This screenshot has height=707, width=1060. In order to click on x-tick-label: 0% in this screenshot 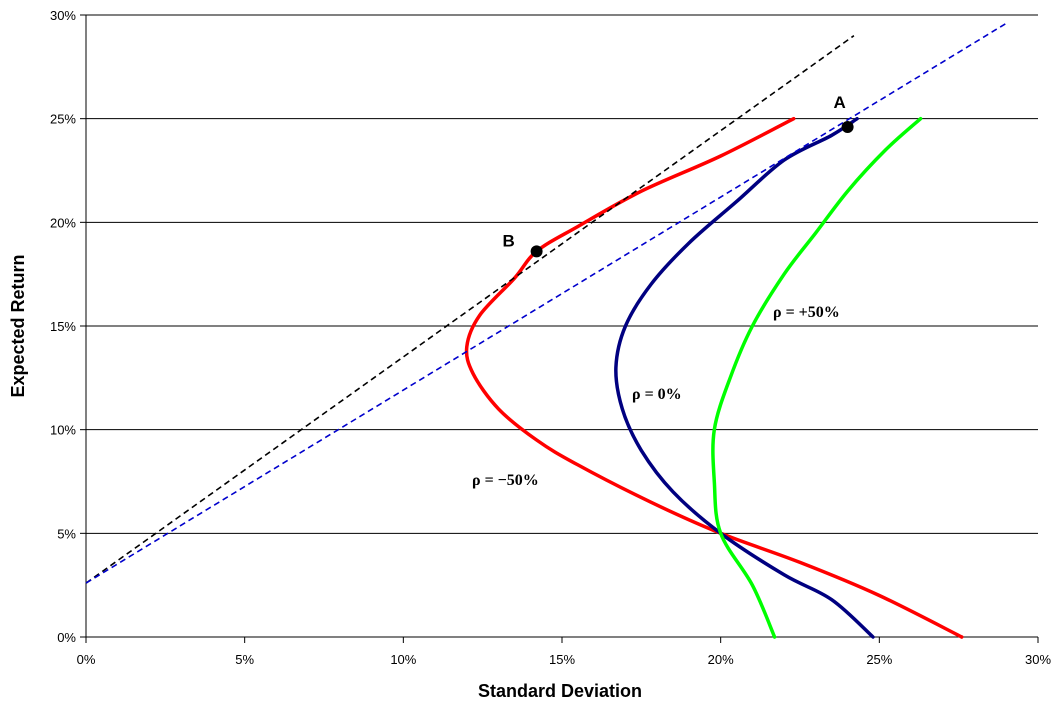, I will do `click(86, 659)`.